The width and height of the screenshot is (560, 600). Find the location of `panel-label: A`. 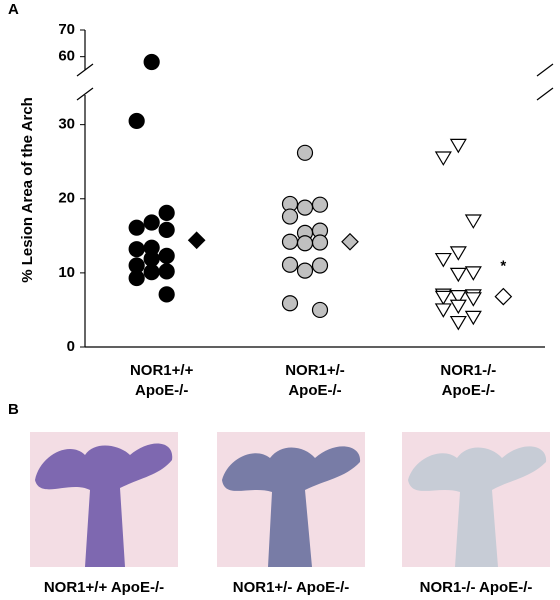

panel-label: A is located at coordinates (13, 9).